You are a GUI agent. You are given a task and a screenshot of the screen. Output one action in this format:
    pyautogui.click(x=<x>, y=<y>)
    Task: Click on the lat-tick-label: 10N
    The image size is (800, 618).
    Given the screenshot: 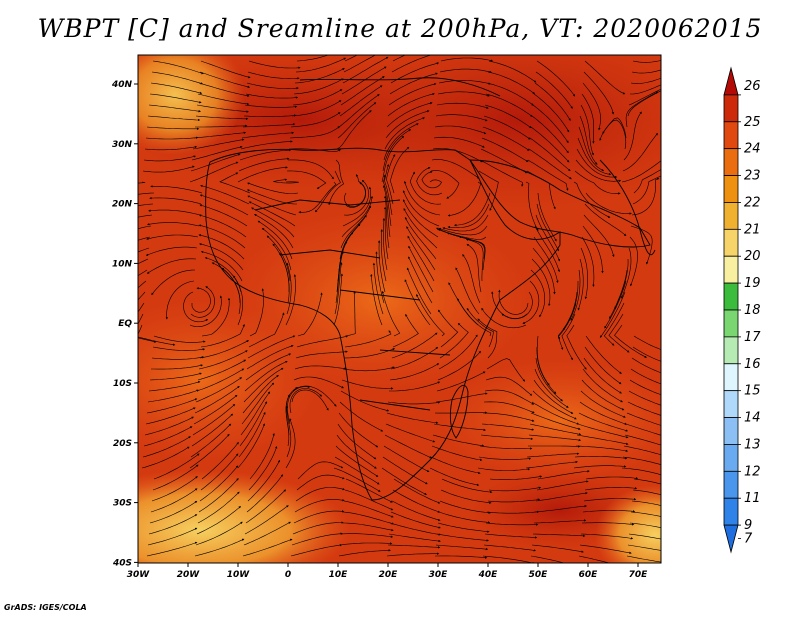 What is the action you would take?
    pyautogui.click(x=122, y=264)
    